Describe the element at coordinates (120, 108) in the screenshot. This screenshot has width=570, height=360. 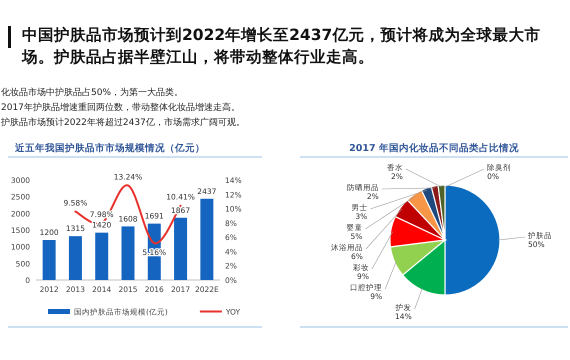
I see `text: 2017年护肤品增速重回两位数，带动整体化妆品增速走高。` at that location.